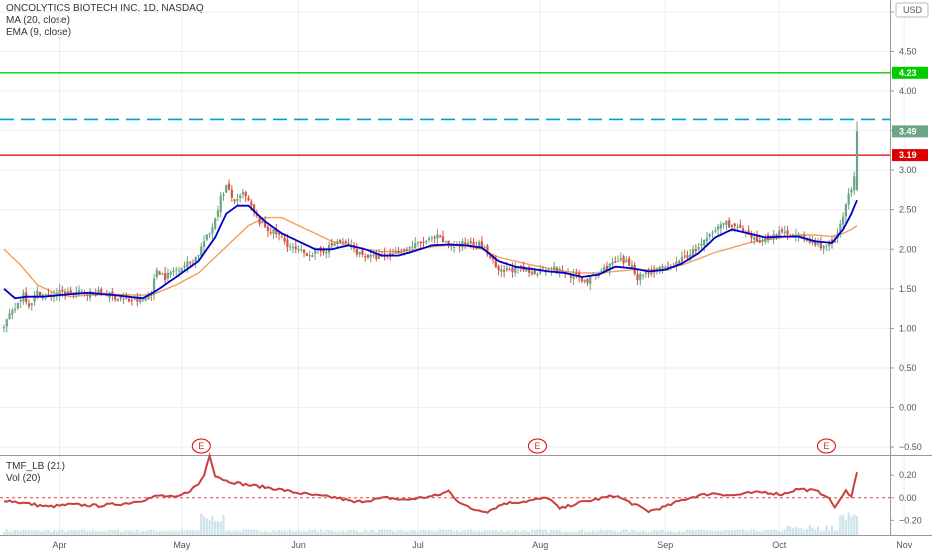  What do you see at coordinates (910, 72) in the screenshot?
I see `level-price-tag` at bounding box center [910, 72].